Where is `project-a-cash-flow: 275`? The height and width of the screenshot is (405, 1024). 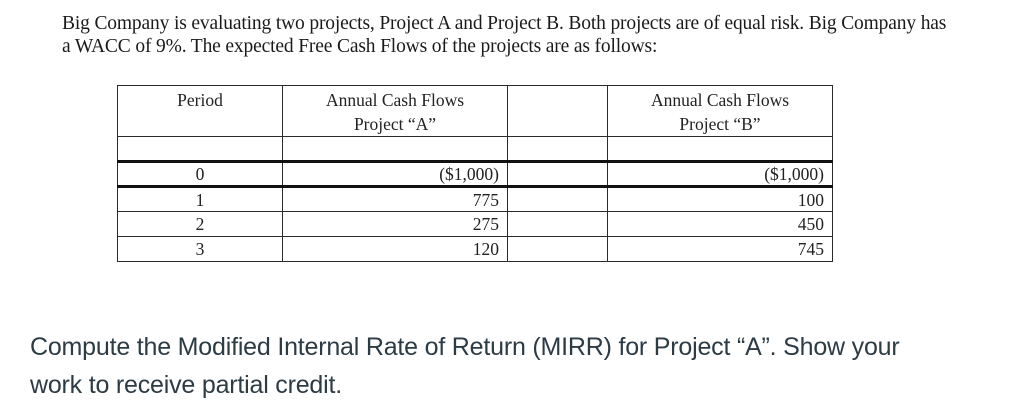 project-a-cash-flow: 275 is located at coordinates (395, 224).